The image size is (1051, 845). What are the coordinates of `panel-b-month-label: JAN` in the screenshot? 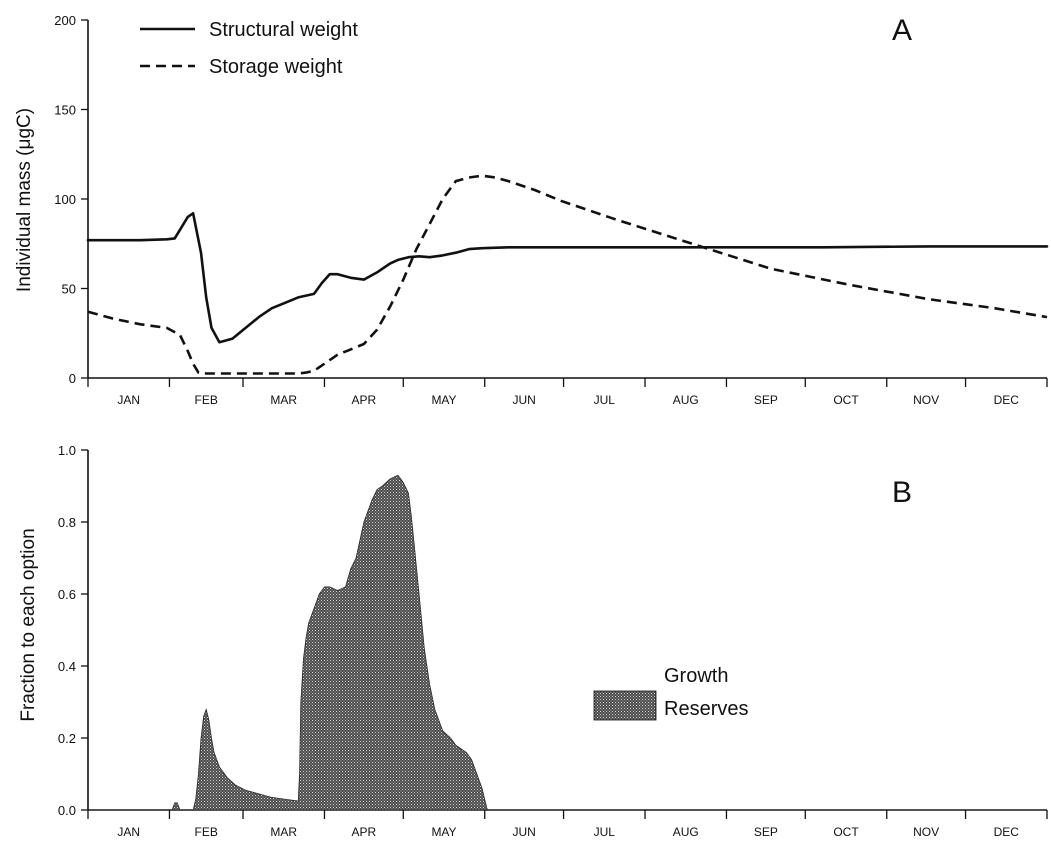 It's located at (128, 832).